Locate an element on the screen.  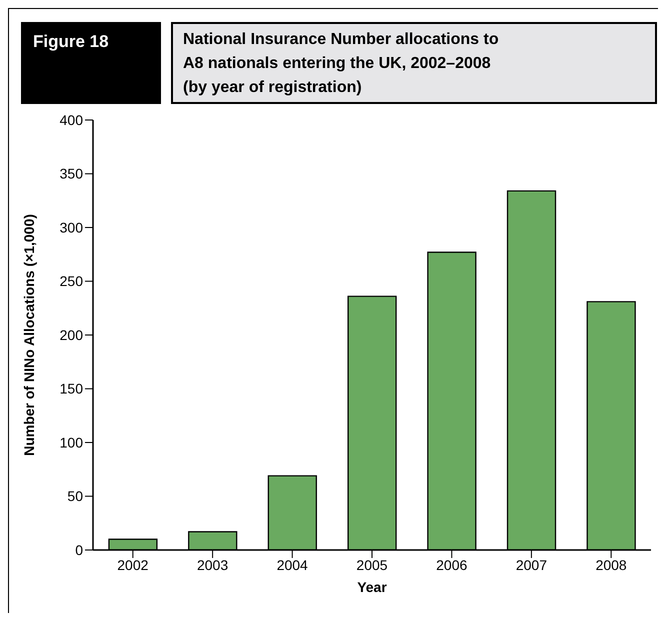
y-tick-label: 0 is located at coordinates (79, 550).